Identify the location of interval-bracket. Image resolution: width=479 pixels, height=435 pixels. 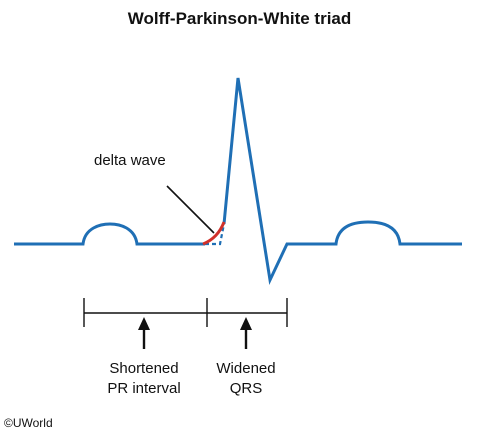
(185, 312).